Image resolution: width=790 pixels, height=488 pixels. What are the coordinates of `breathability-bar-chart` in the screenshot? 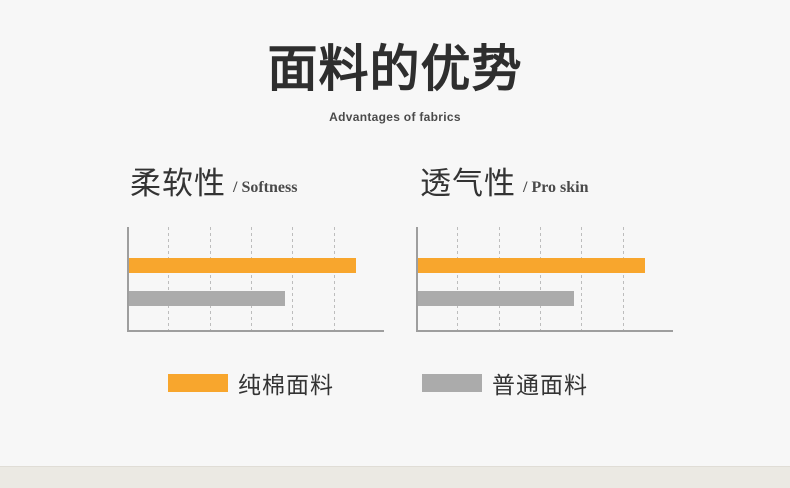 It's located at (544, 279).